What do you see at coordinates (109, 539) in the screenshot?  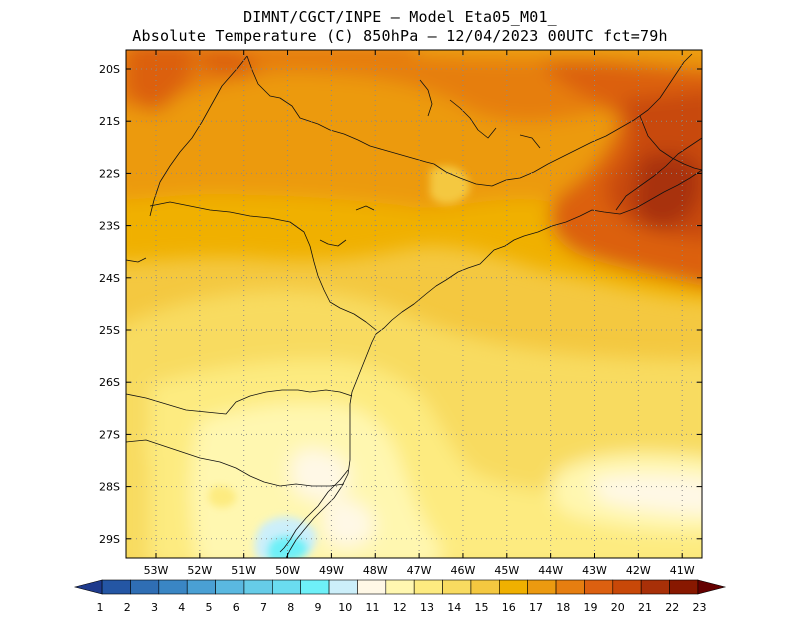 I see `lat-label: 29S` at bounding box center [109, 539].